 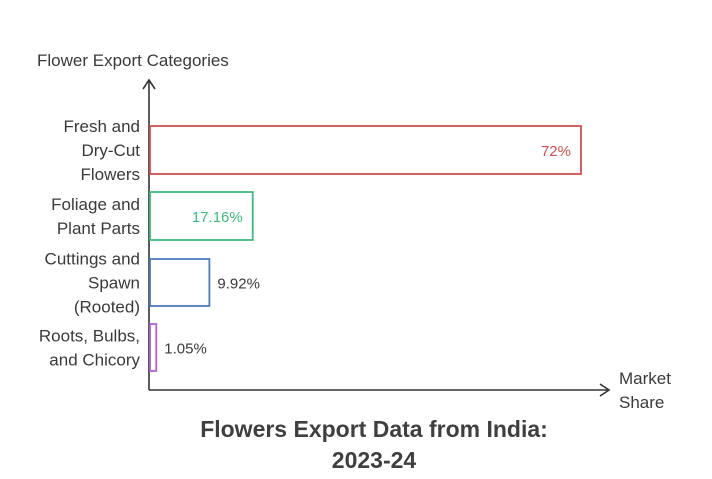 What do you see at coordinates (95, 216) in the screenshot?
I see `category-label-2: Foliage and Plant Parts` at bounding box center [95, 216].